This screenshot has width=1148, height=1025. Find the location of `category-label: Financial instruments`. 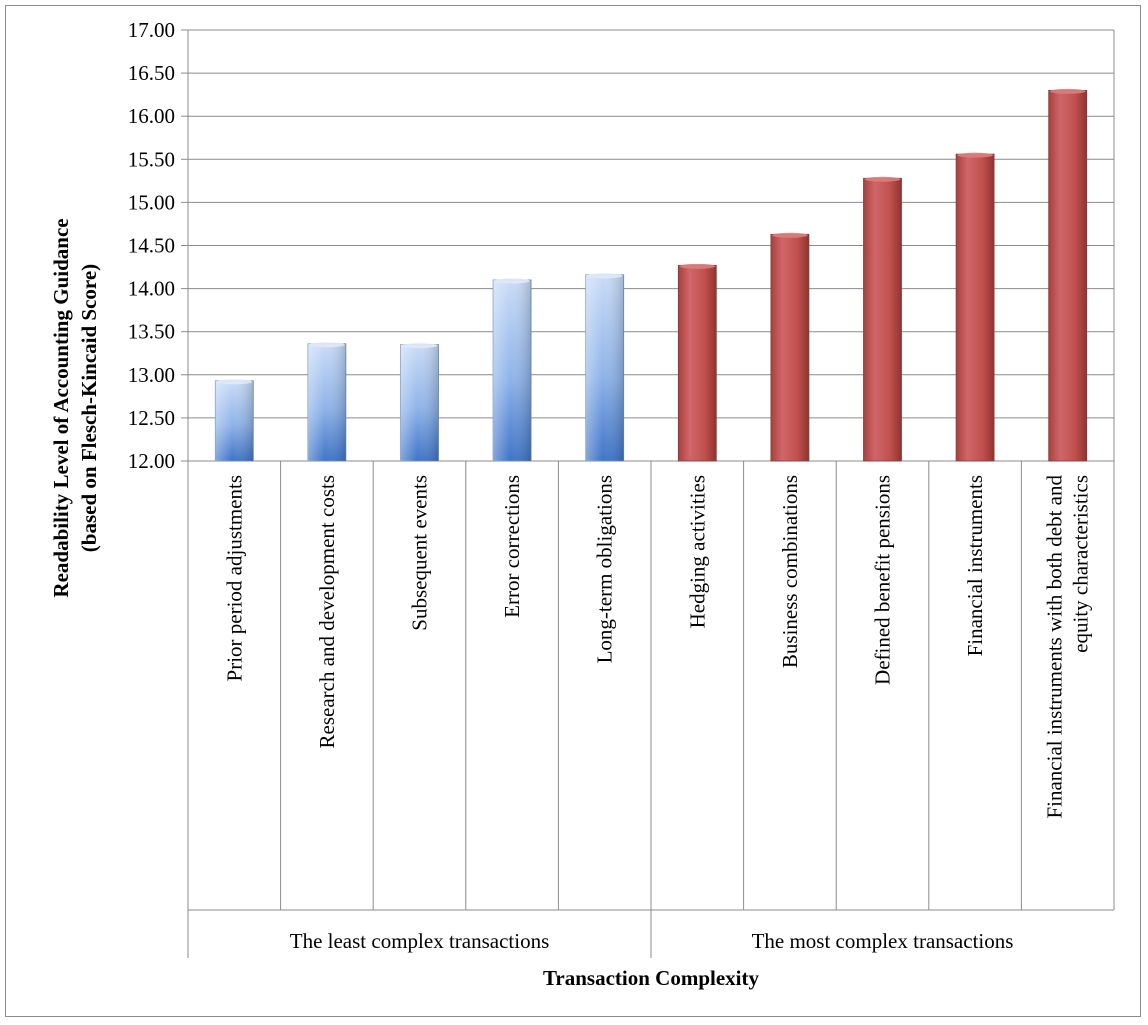

category-label: Financial instruments is located at coordinates (975, 565).